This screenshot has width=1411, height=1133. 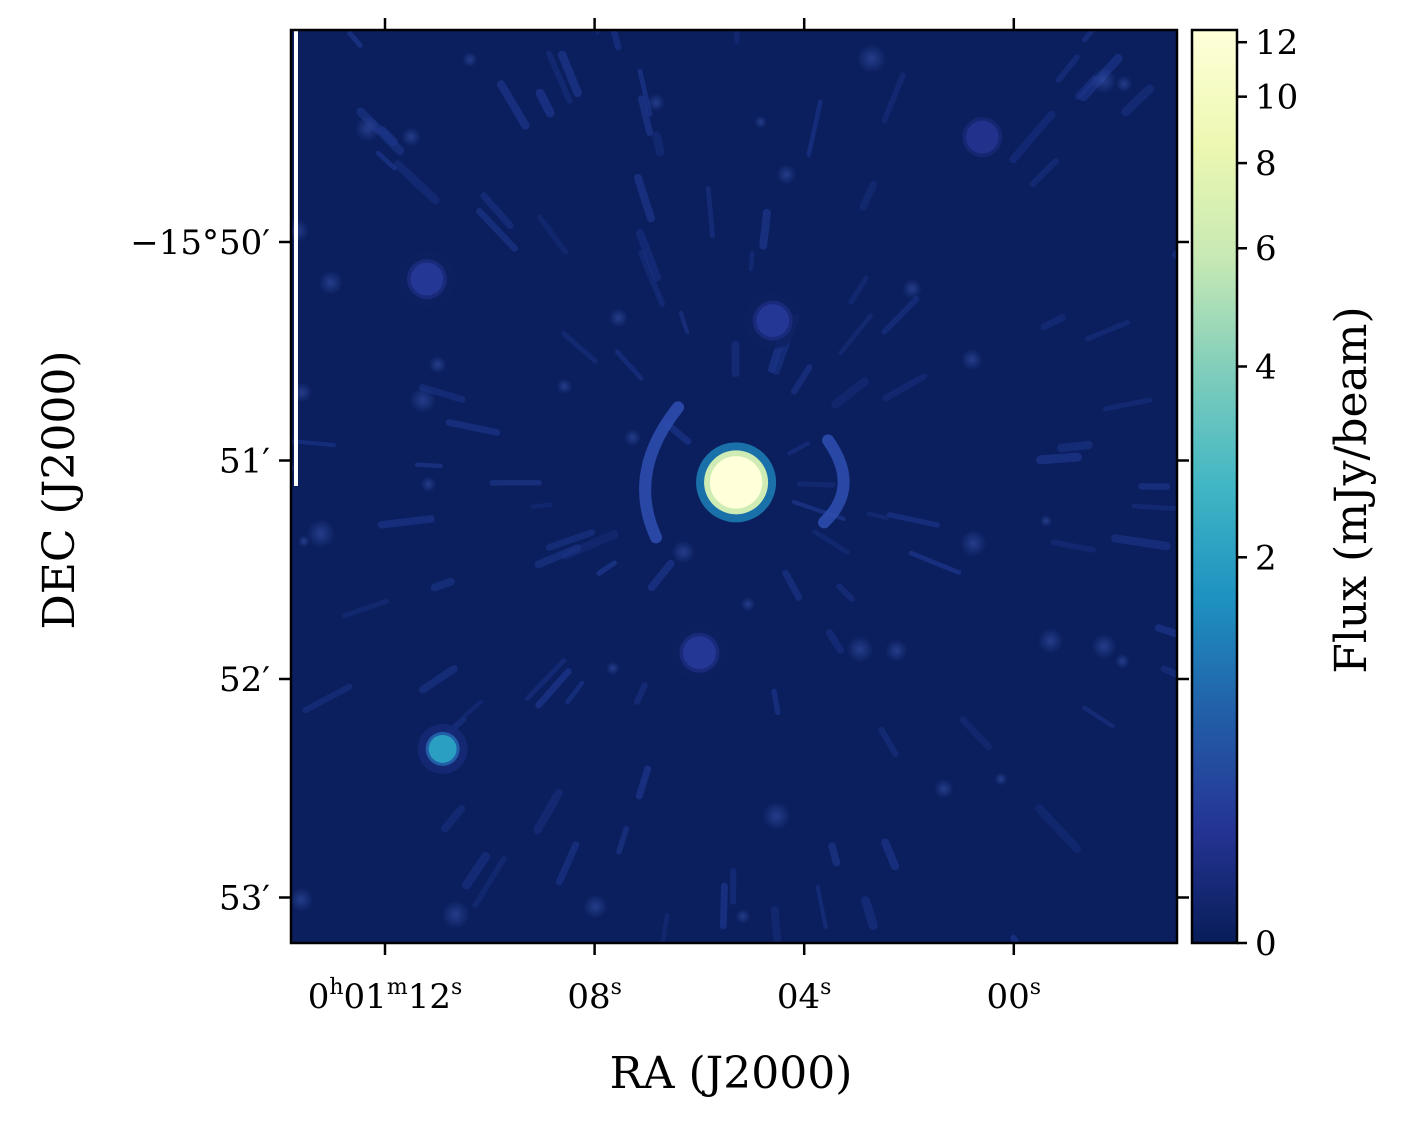 What do you see at coordinates (1266, 249) in the screenshot?
I see `colorbar-tick-label: 6` at bounding box center [1266, 249].